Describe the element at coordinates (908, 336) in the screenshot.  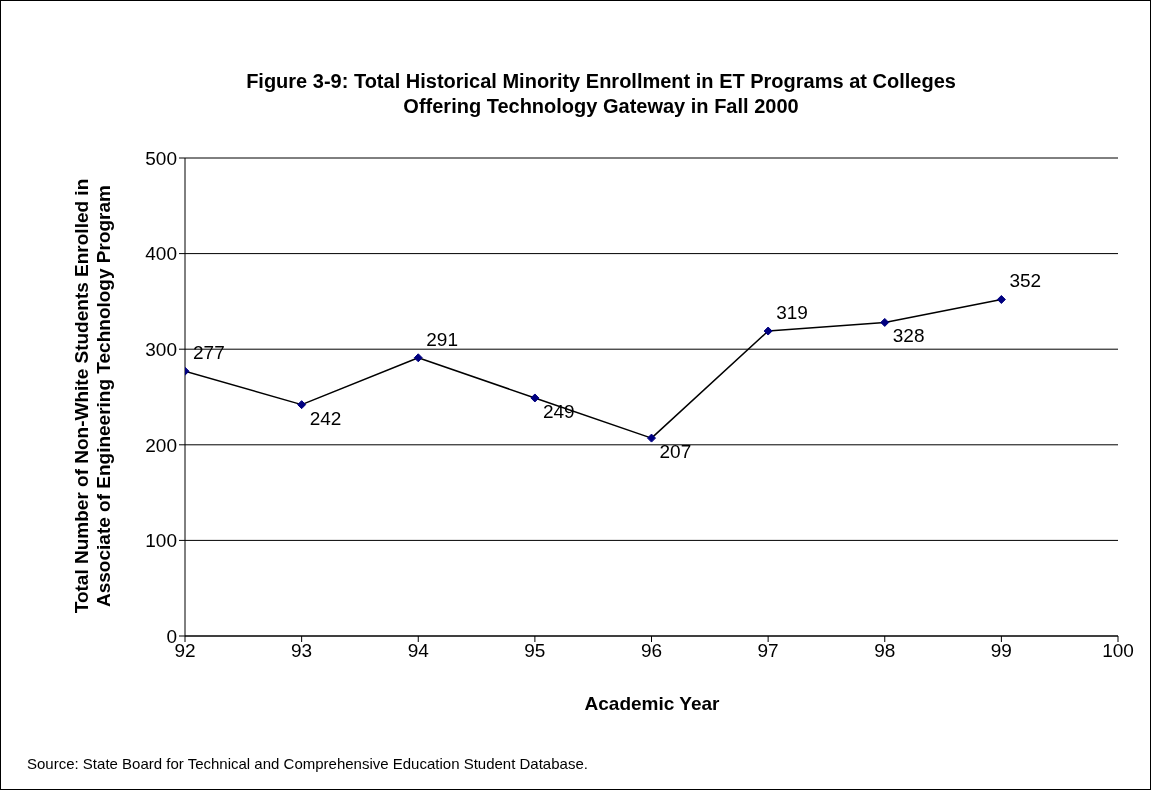
I see `data-label: 328` at that location.